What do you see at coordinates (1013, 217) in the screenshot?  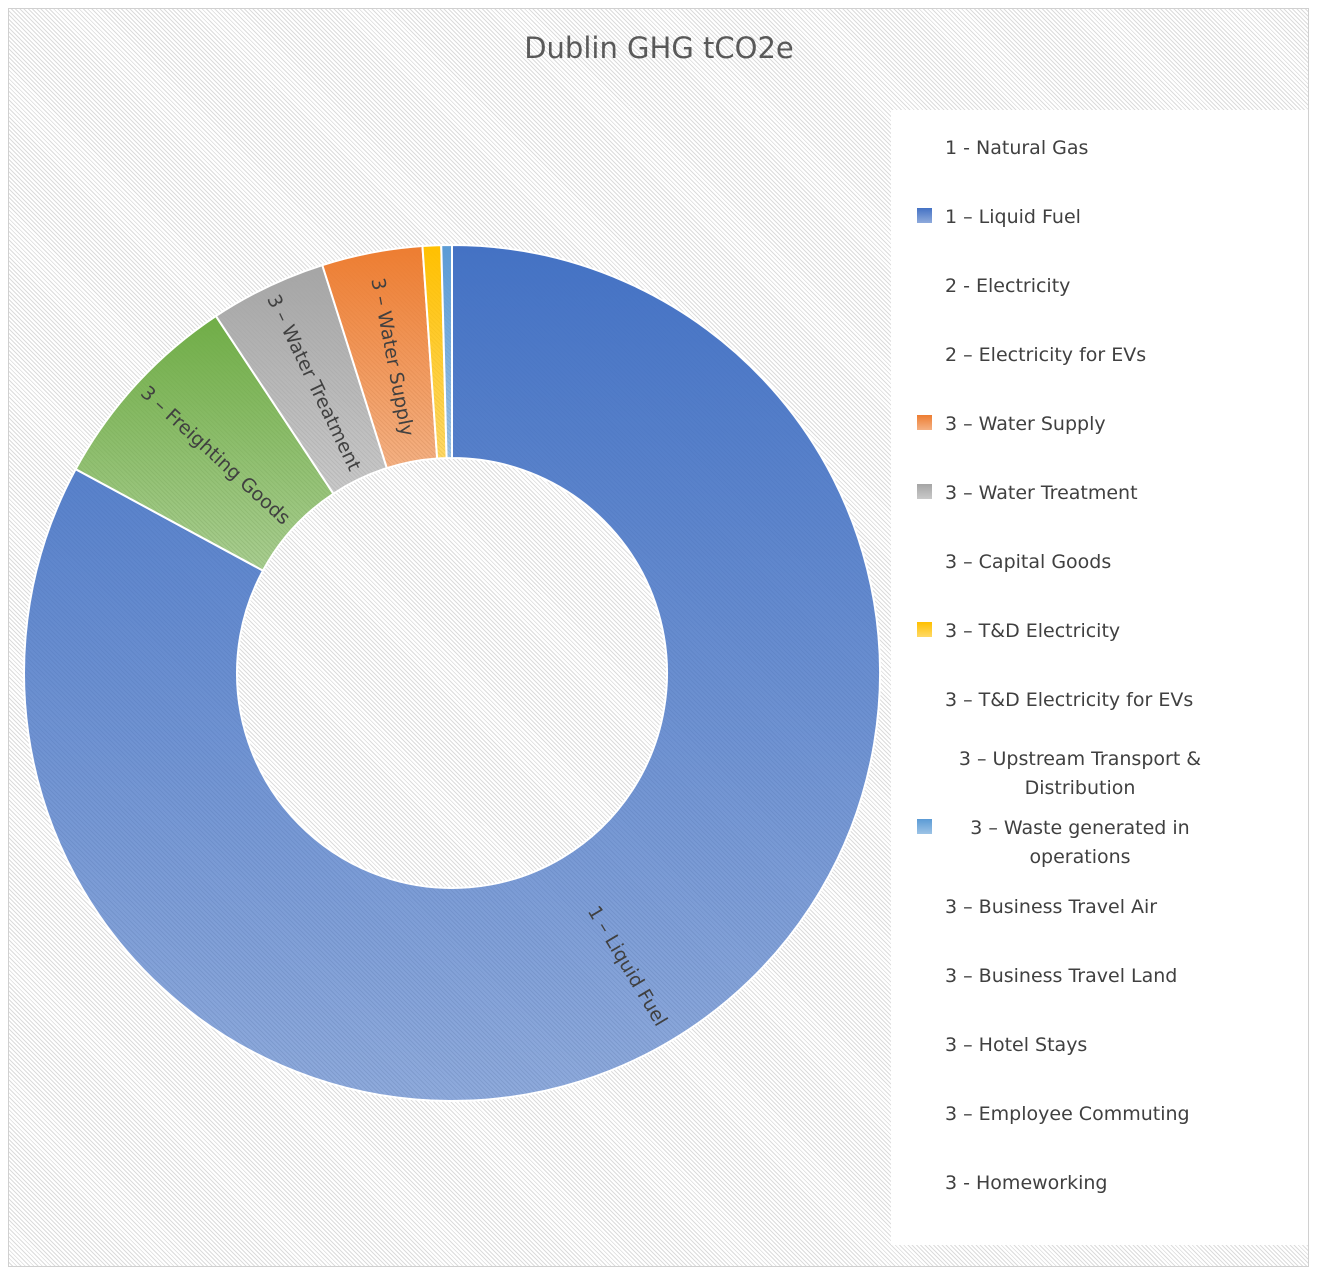 I see `legend-label: 1 – Liquid Fuel` at bounding box center [1013, 217].